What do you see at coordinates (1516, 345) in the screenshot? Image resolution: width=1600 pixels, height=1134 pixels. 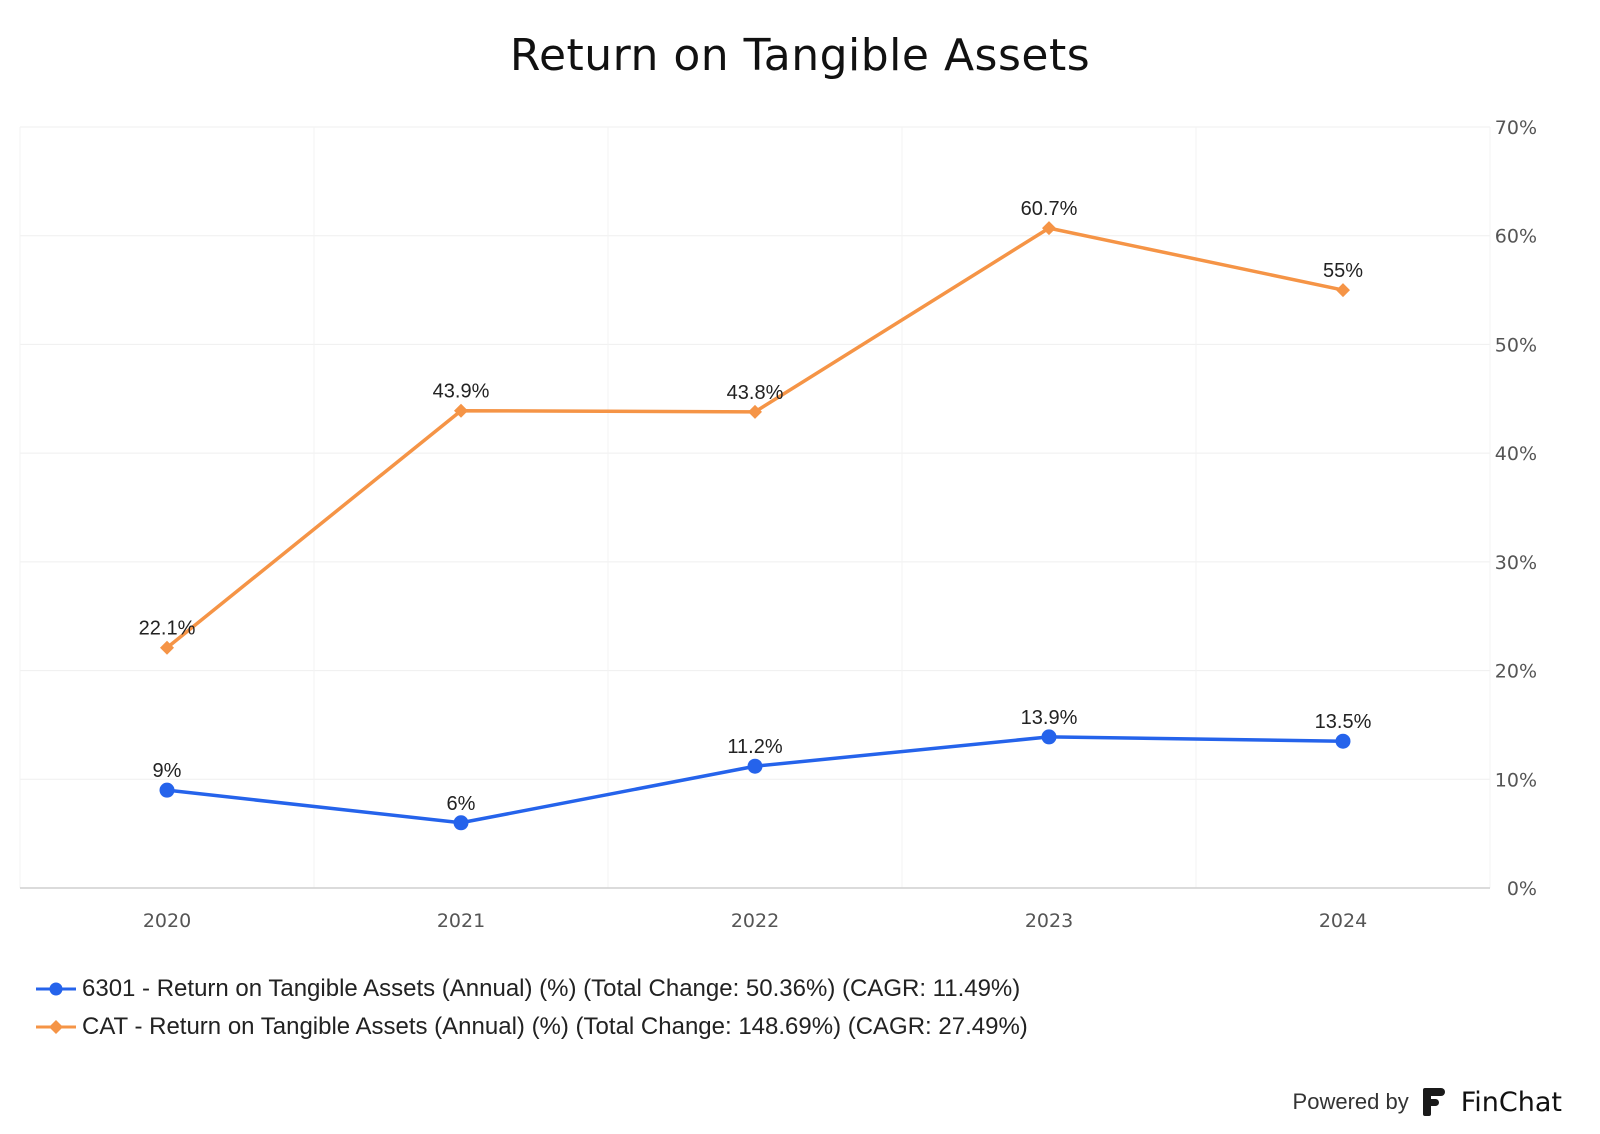 I see `y-tick-label: 50%` at bounding box center [1516, 345].